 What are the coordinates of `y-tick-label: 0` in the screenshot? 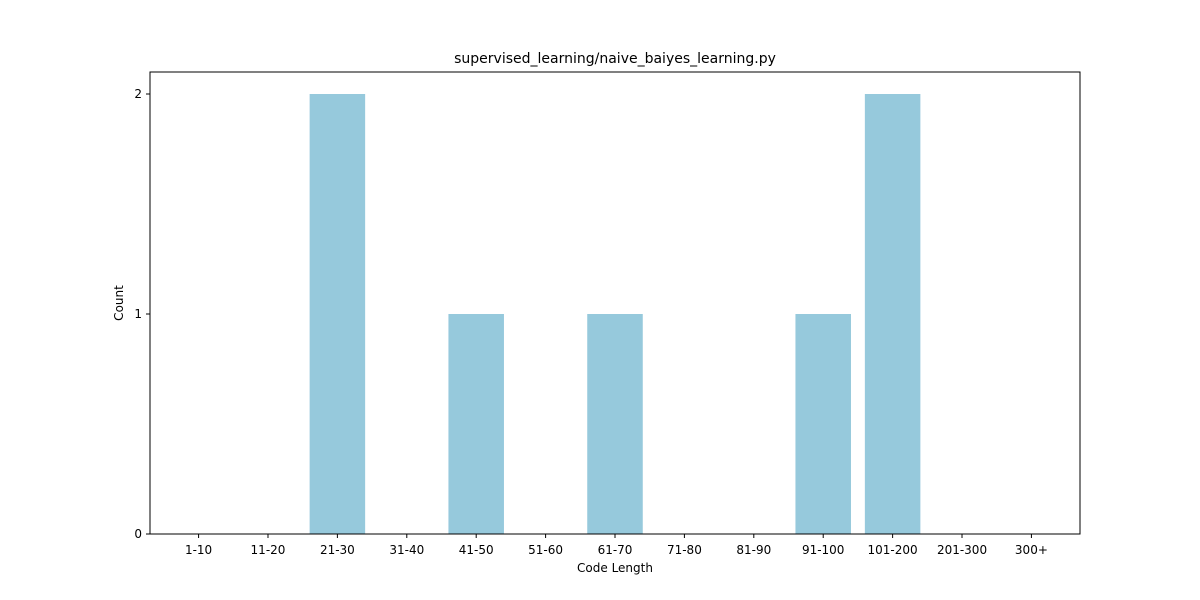 It's located at (138, 534).